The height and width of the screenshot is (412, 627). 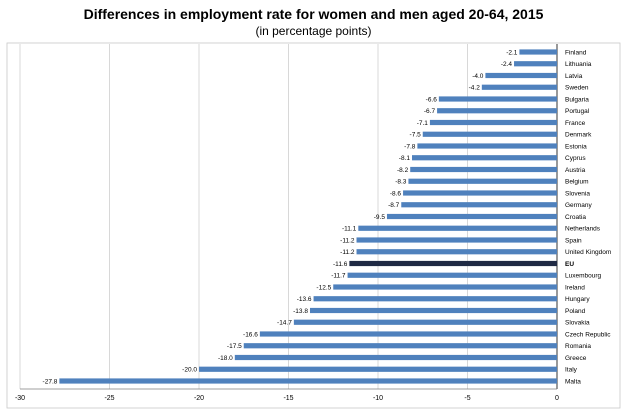 I want to click on category-label: Estonia, so click(x=576, y=146).